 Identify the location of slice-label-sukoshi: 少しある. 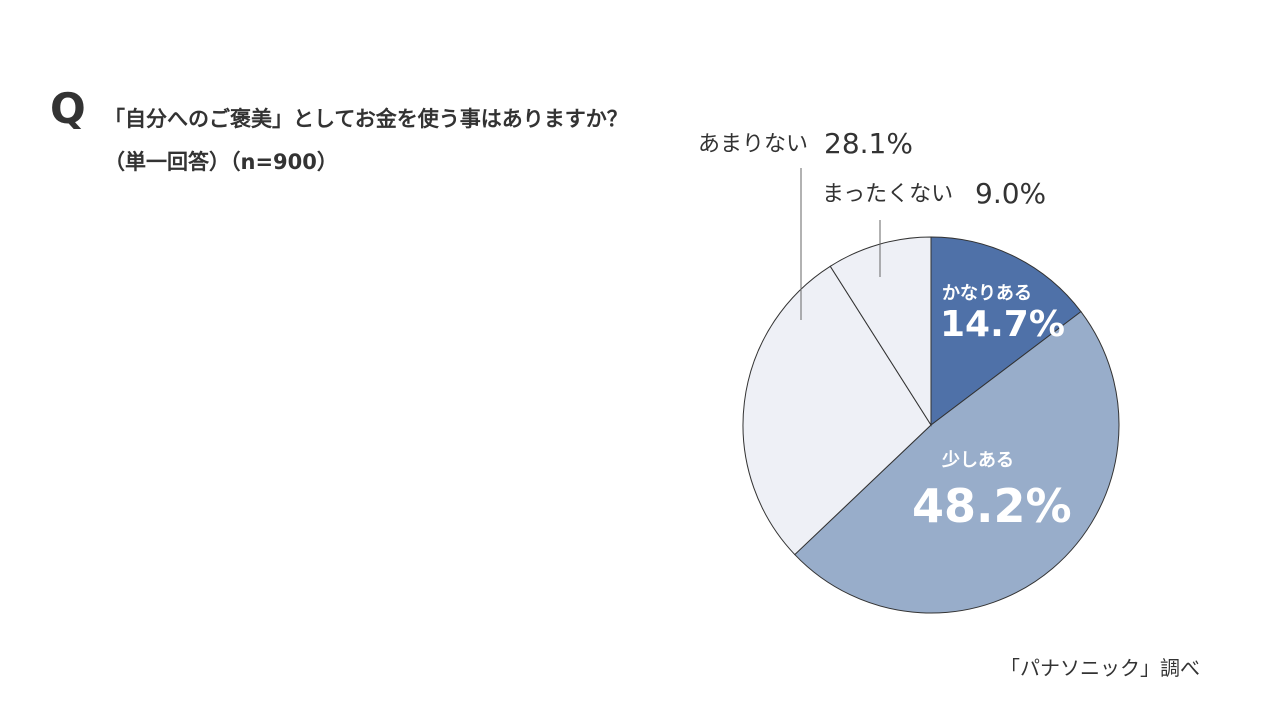
(977, 460).